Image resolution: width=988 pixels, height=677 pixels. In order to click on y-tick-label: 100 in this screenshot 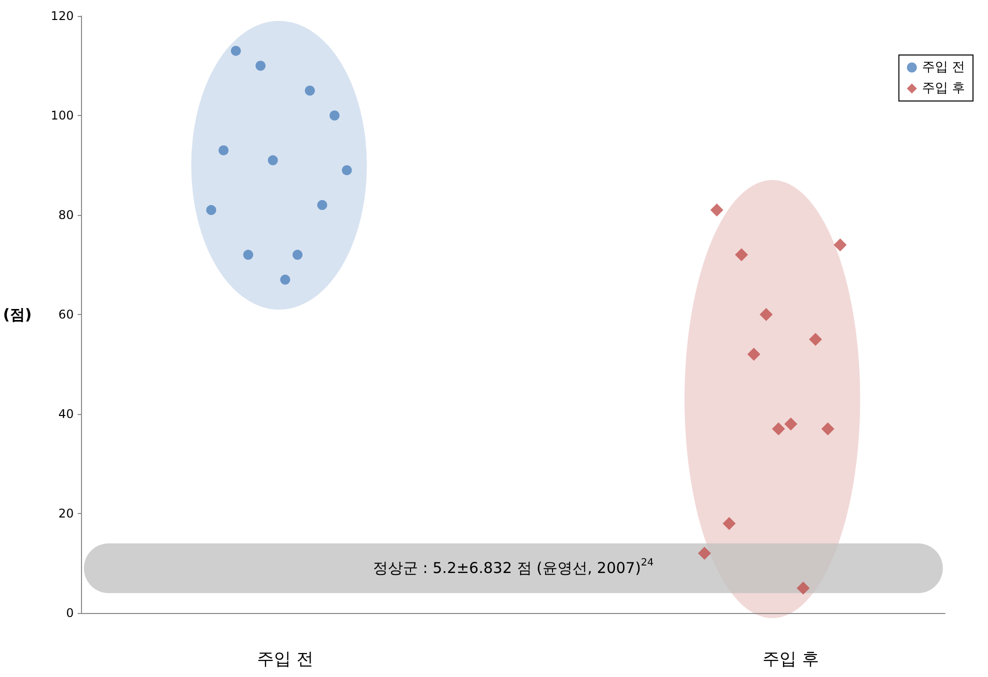, I will do `click(62, 115)`.